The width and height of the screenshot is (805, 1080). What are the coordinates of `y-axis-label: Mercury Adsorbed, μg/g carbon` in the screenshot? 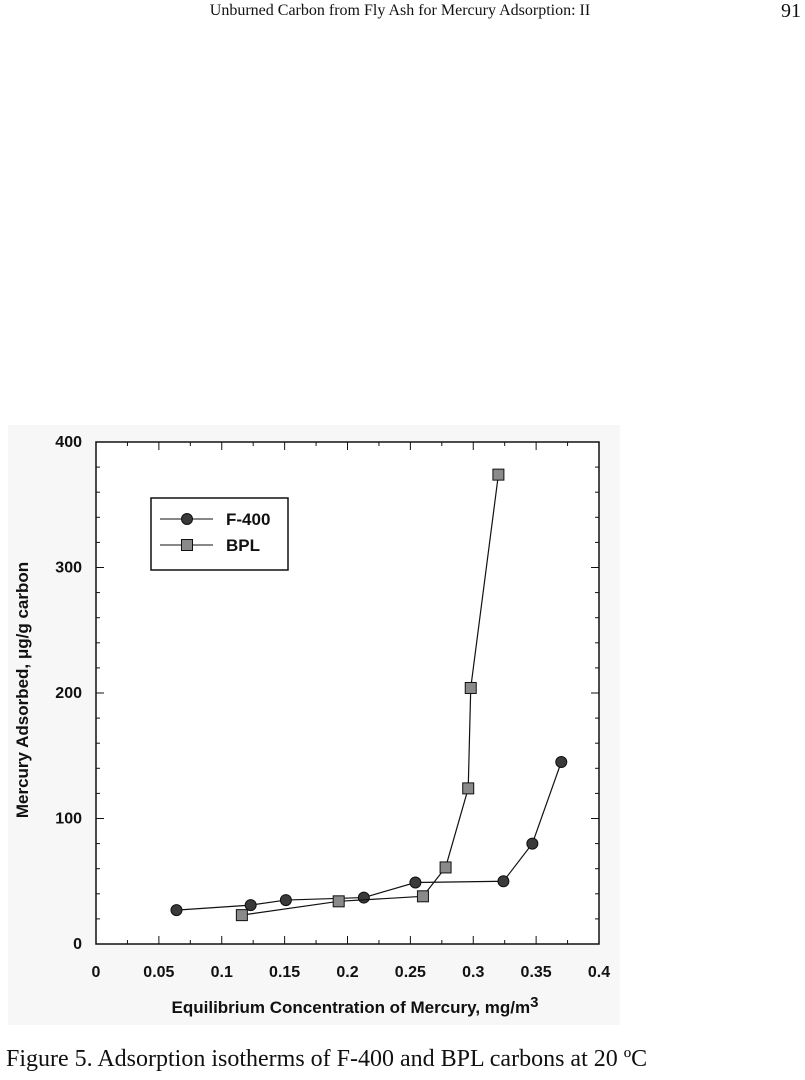 It's located at (22, 690).